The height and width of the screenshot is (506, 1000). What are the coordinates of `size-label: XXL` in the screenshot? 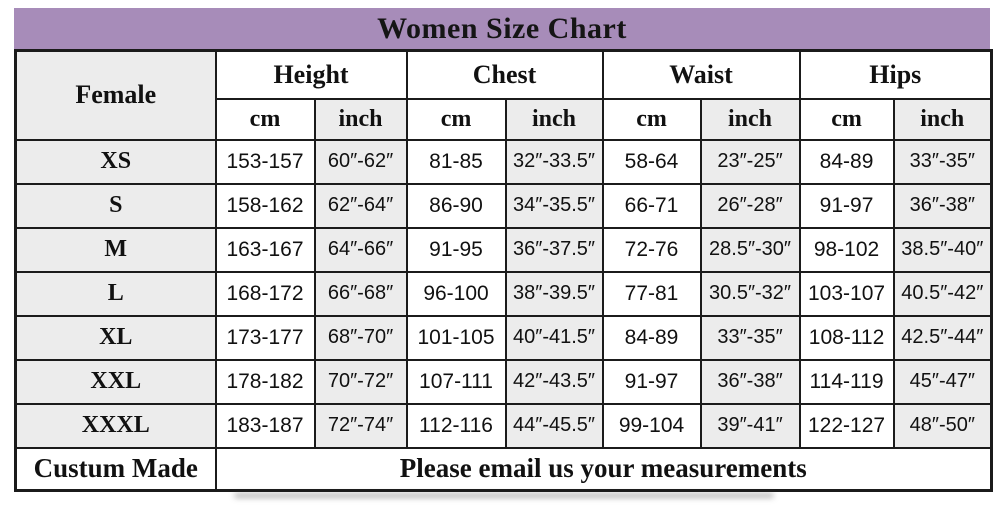 It's located at (115, 381).